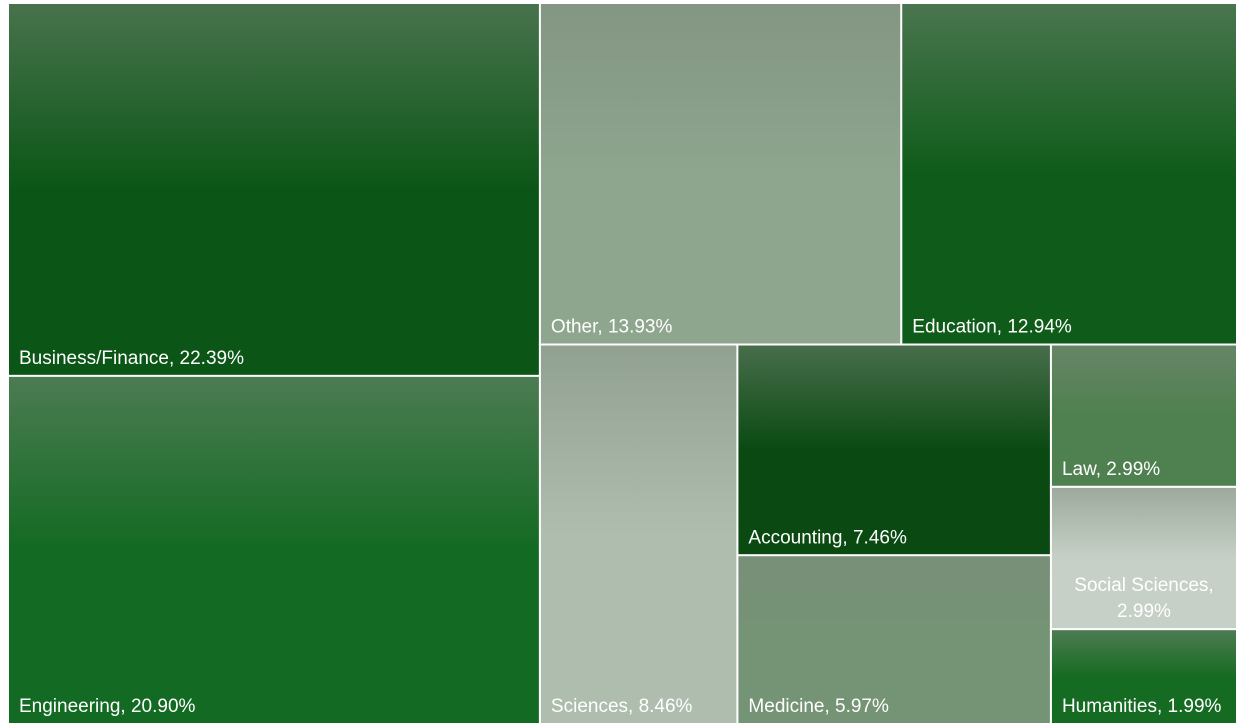 The width and height of the screenshot is (1237, 724). I want to click on tile: Humanities, 1.99%, so click(1143, 676).